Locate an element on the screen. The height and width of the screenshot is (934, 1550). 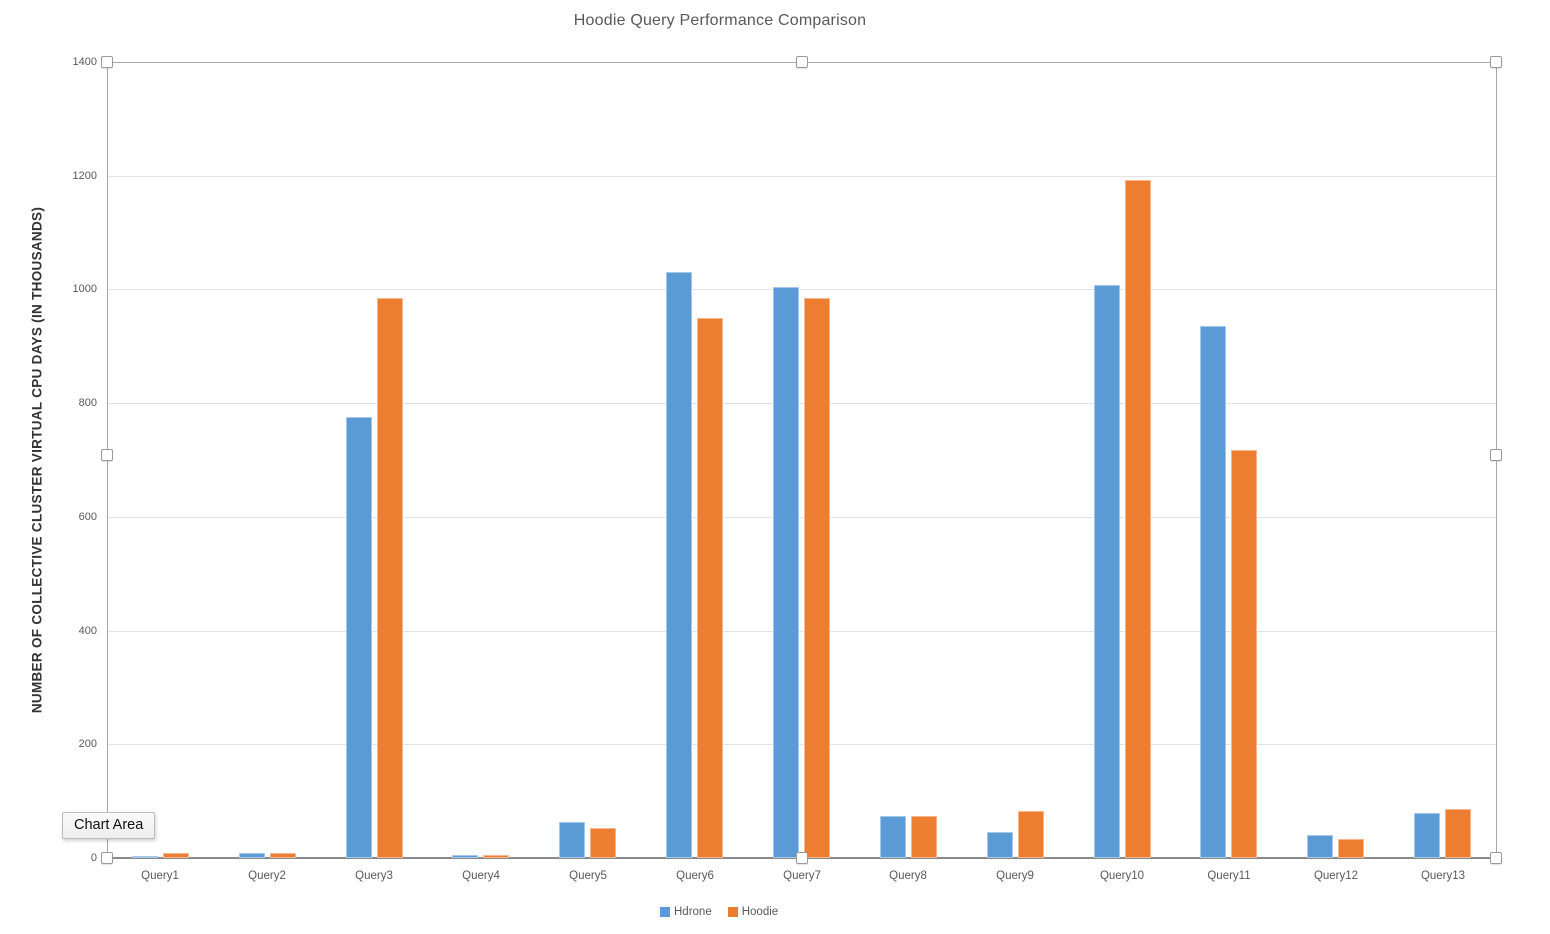
y-tick-label-600: 600 is located at coordinates (87, 517).